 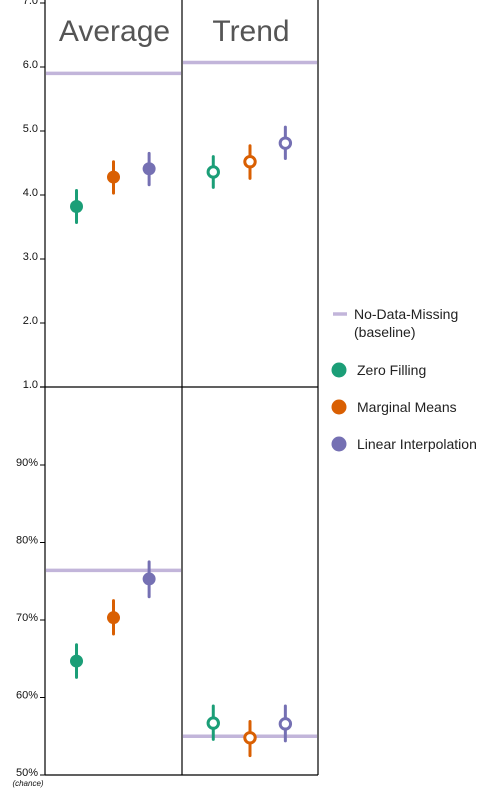 What do you see at coordinates (27, 773) in the screenshot?
I see `y-tick-label: 50%` at bounding box center [27, 773].